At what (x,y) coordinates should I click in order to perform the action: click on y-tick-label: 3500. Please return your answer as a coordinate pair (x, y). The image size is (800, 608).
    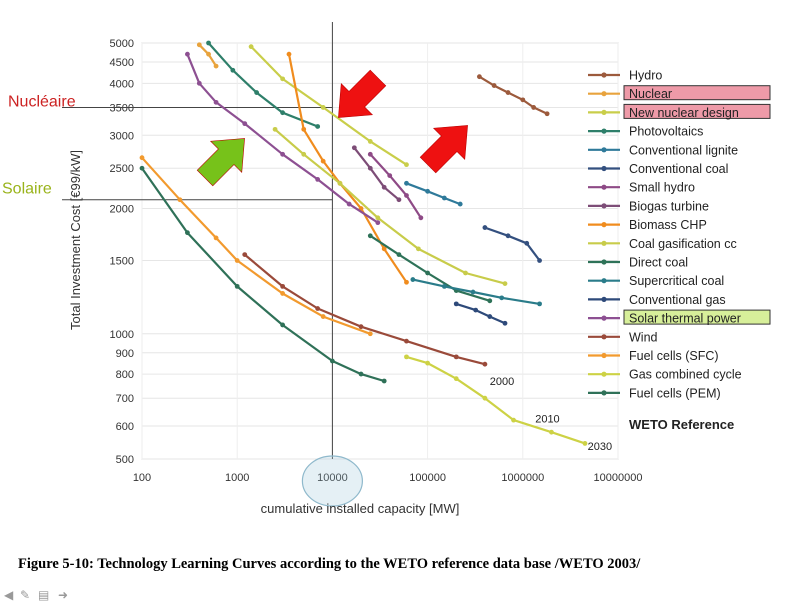
    Looking at the image, I should click on (122, 108).